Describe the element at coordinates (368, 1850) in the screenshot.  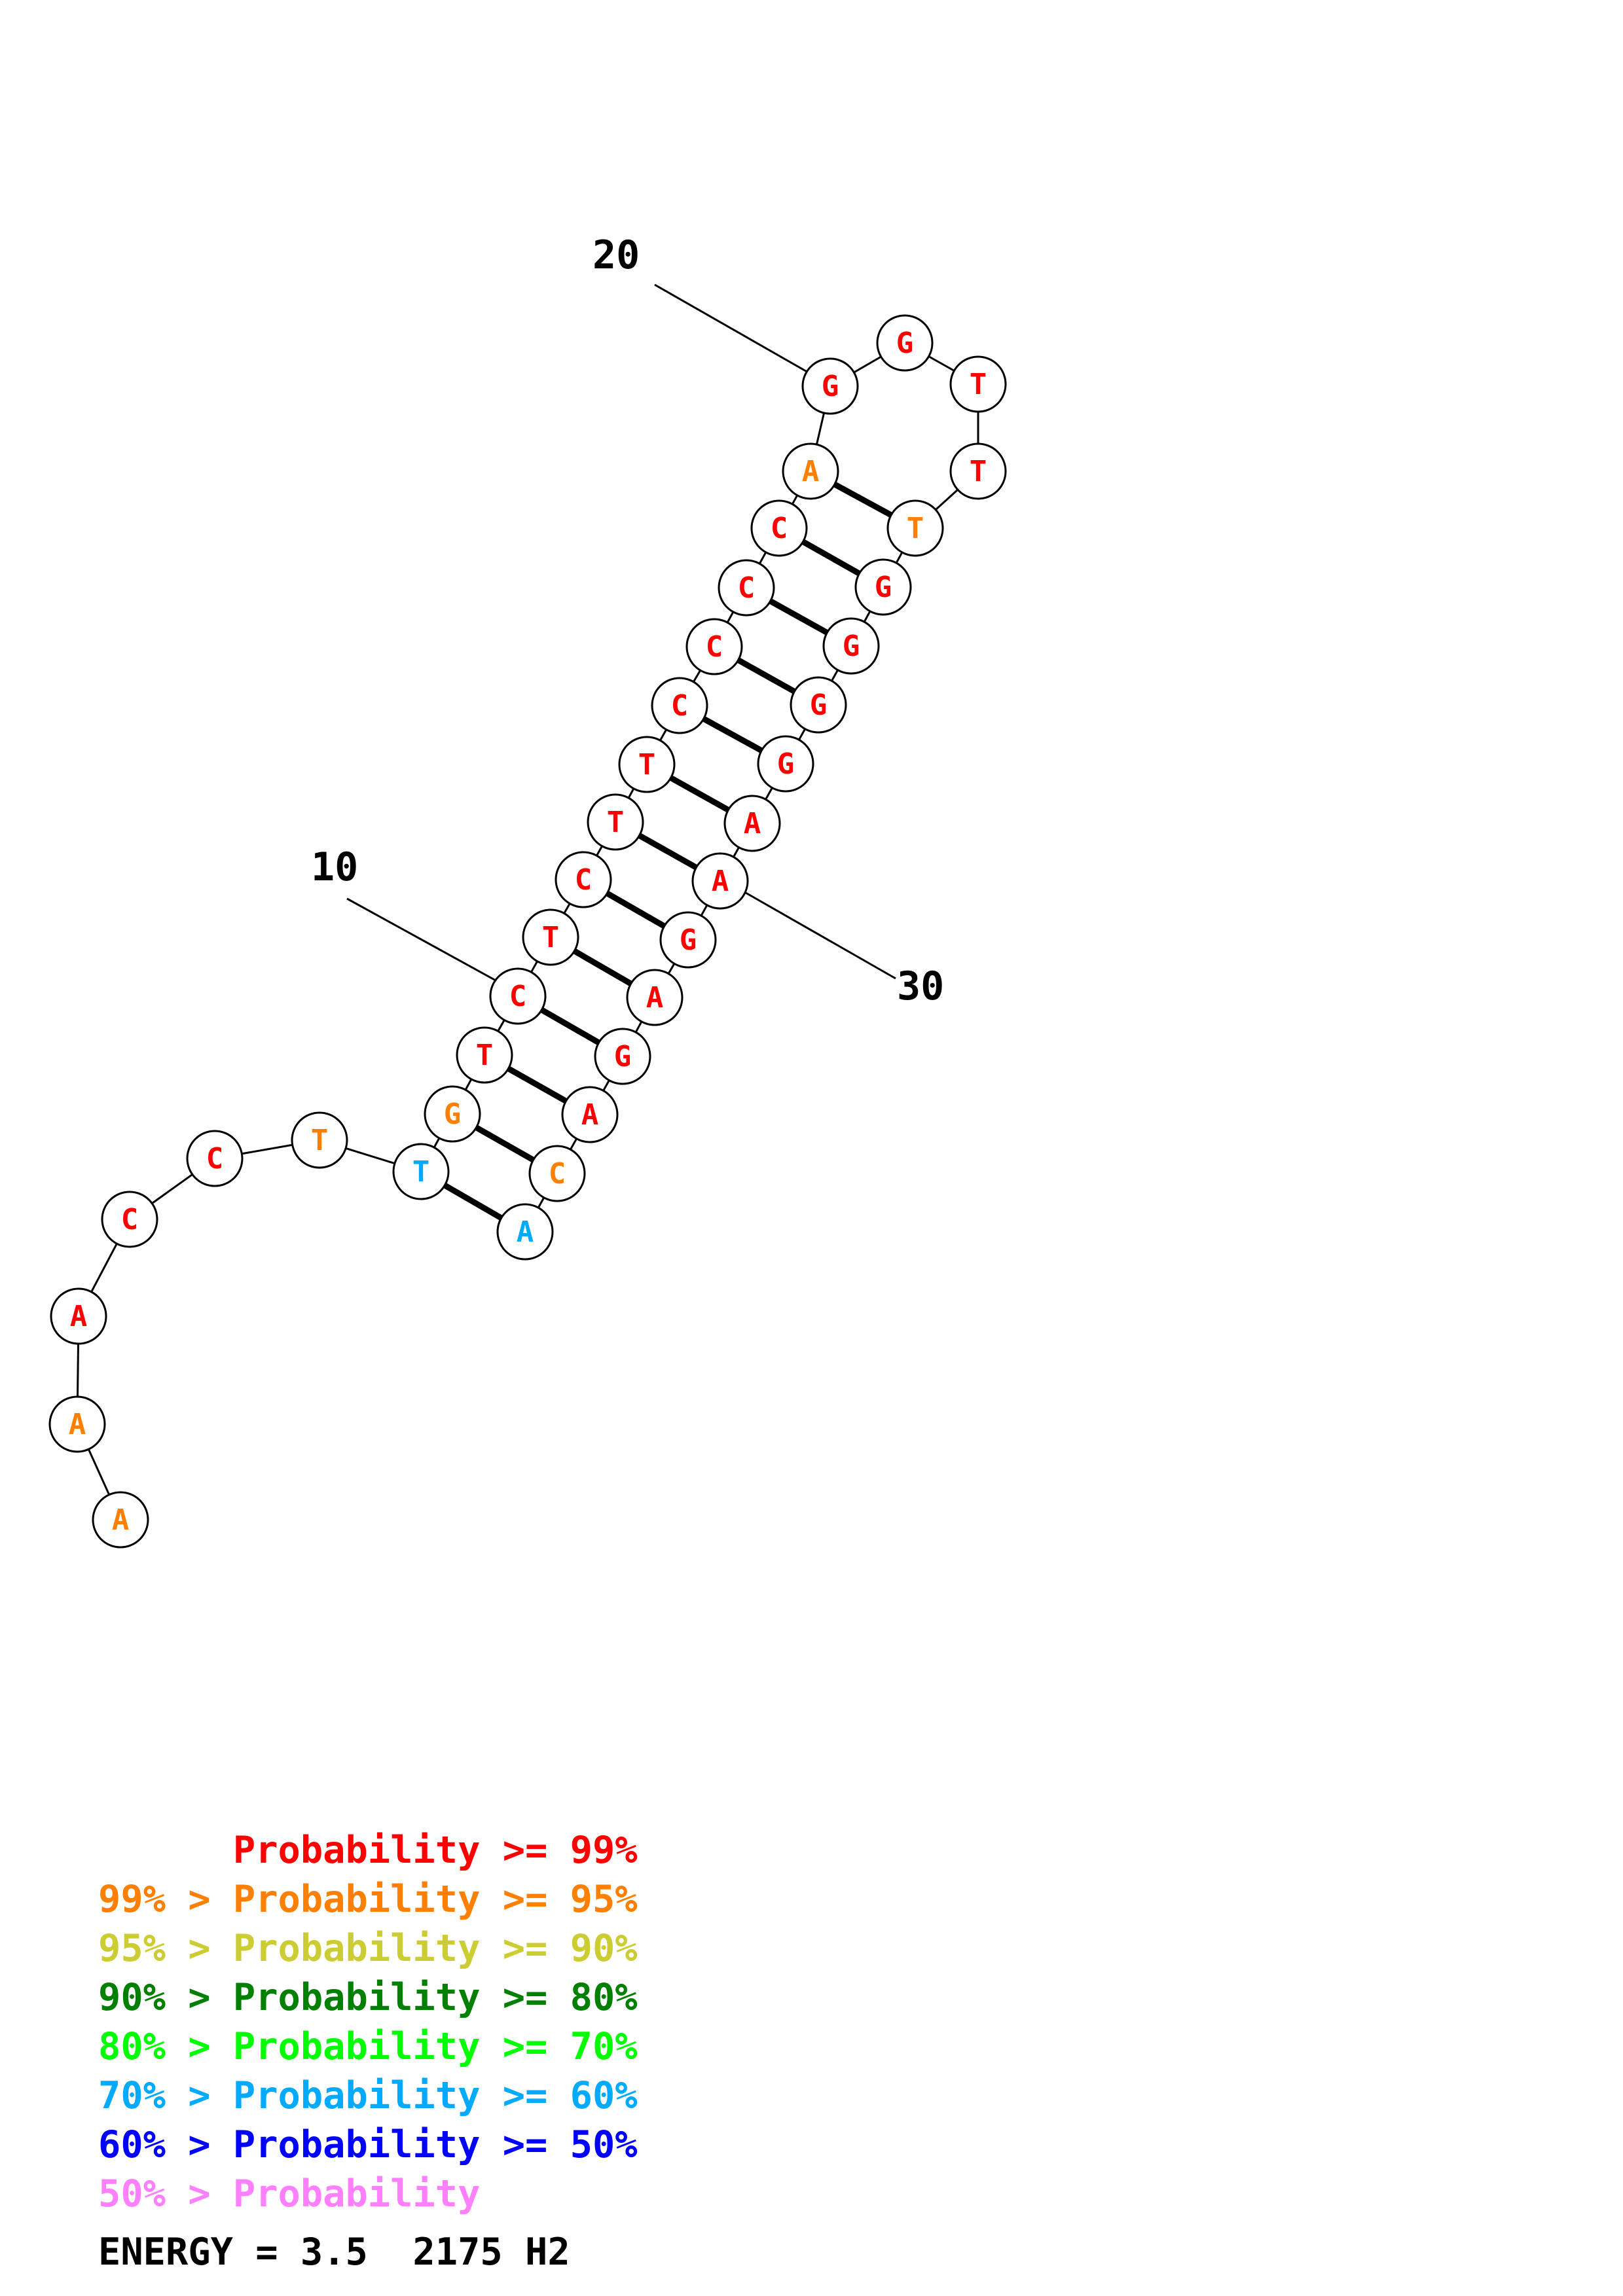
I see `legend-line-1: Probability >= 99%` at that location.